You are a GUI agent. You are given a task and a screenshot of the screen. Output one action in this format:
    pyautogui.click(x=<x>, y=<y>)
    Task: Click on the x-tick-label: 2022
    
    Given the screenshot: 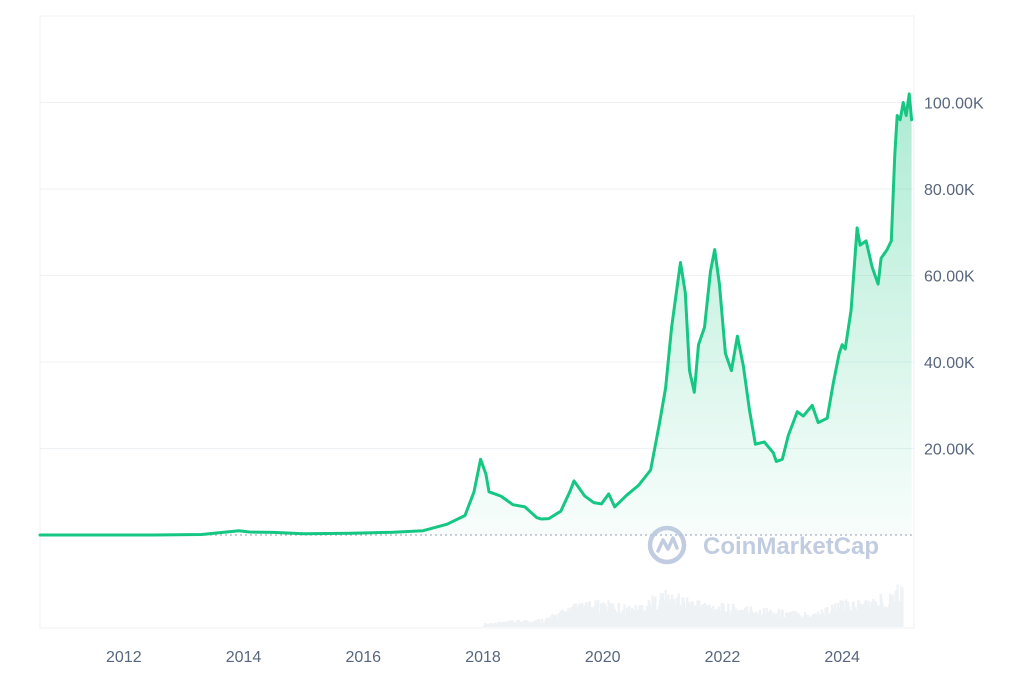 What is the action you would take?
    pyautogui.click(x=723, y=657)
    